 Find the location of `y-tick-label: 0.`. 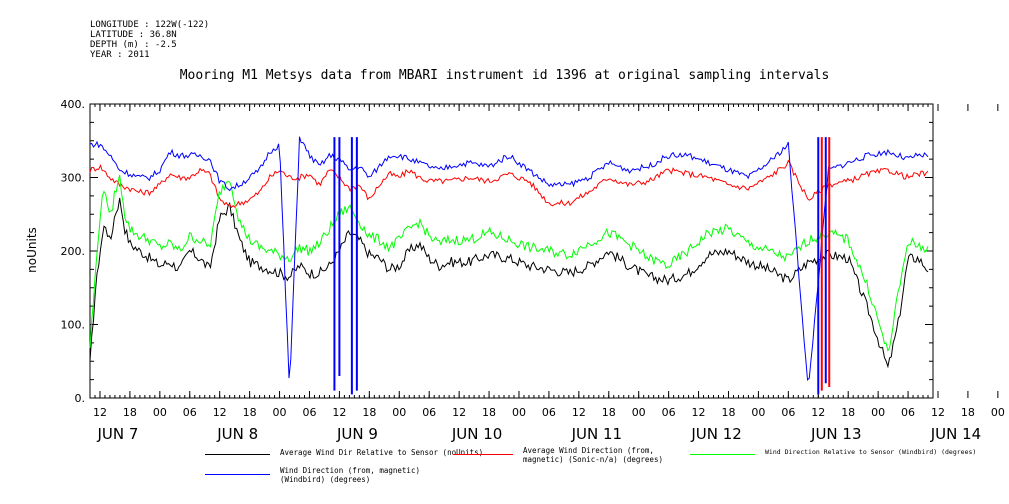

y-tick-label: 0. is located at coordinates (80, 398).